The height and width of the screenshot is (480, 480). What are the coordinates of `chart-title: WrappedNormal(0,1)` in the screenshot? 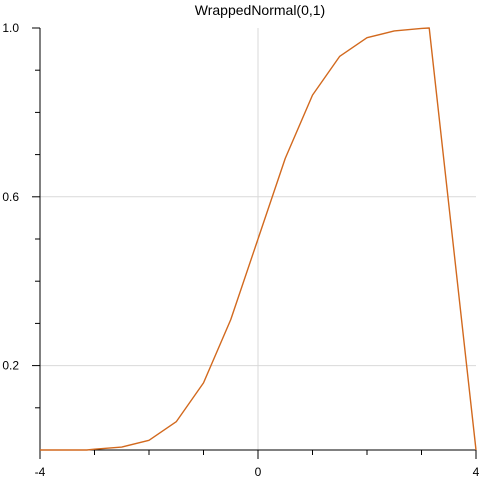 It's located at (260, 10).